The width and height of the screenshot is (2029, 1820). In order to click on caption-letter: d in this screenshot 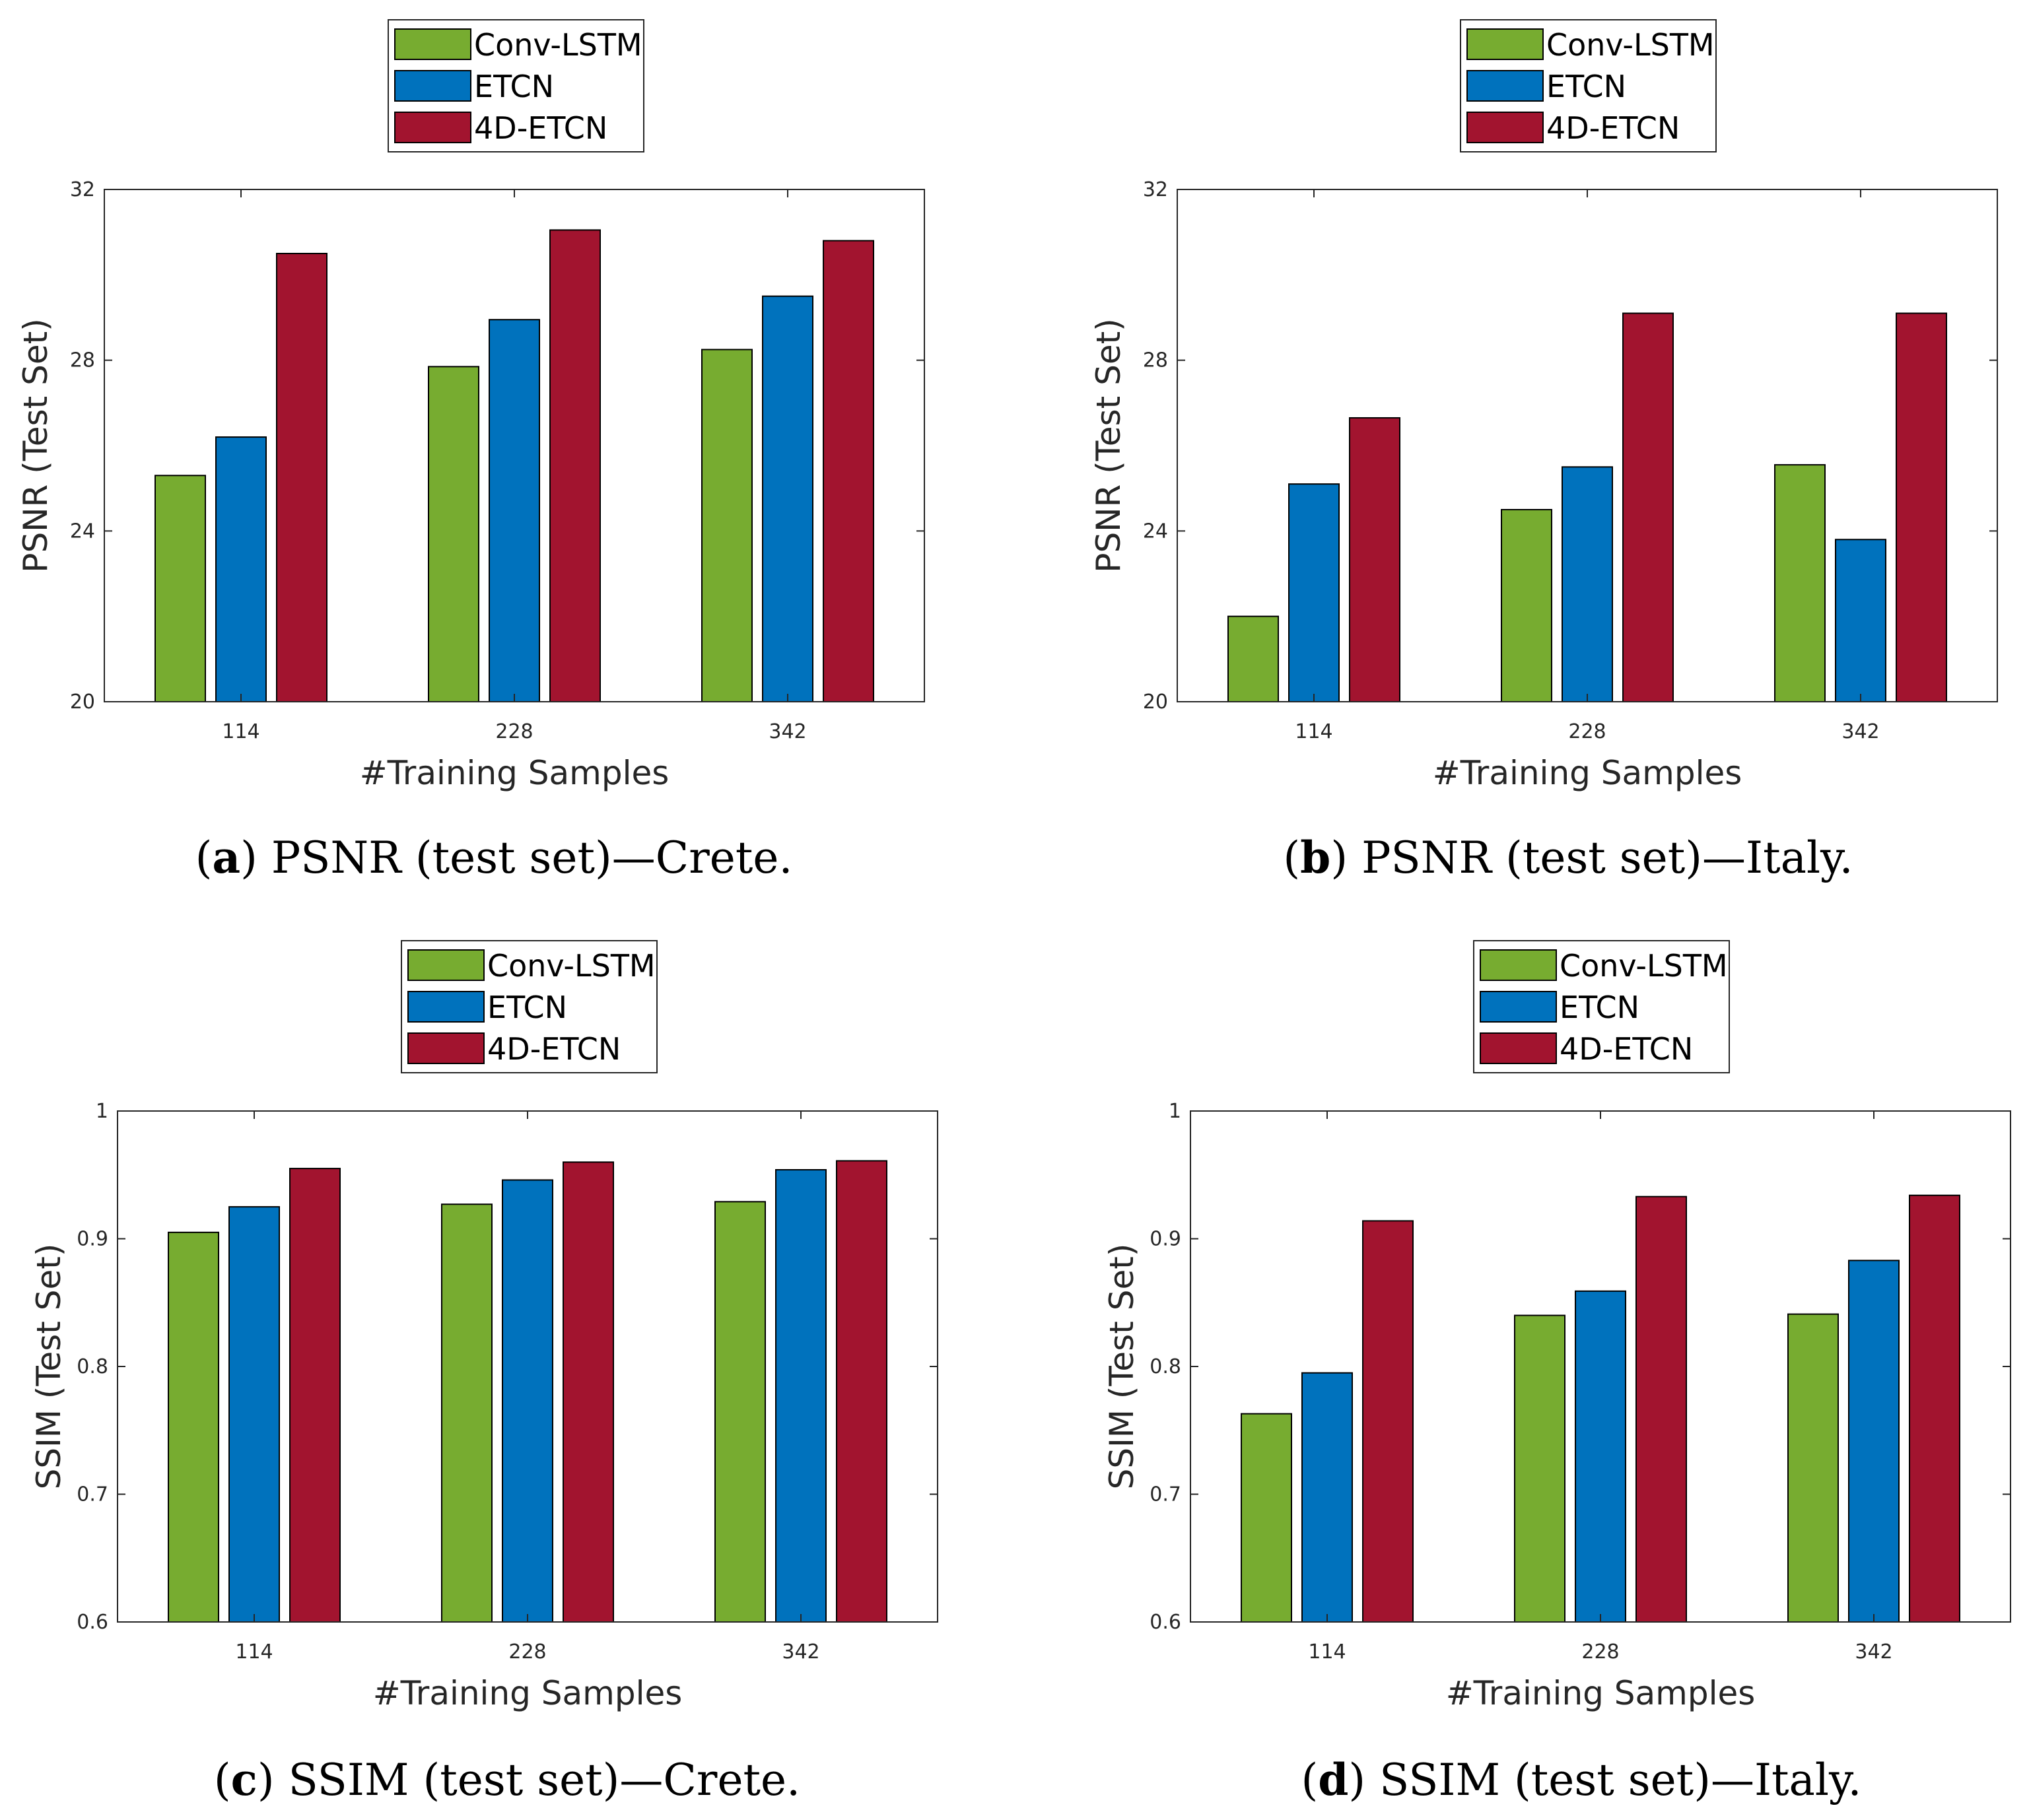, I will do `click(1333, 1779)`.